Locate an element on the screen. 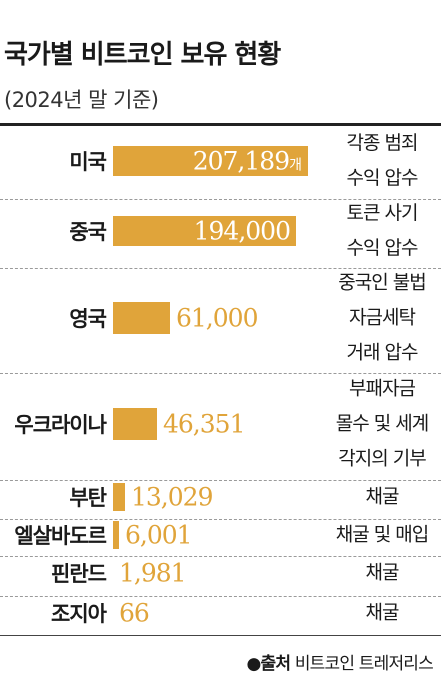 The width and height of the screenshot is (441, 695). acquisition-method-line: 몰수 및 세계 is located at coordinates (382, 423).